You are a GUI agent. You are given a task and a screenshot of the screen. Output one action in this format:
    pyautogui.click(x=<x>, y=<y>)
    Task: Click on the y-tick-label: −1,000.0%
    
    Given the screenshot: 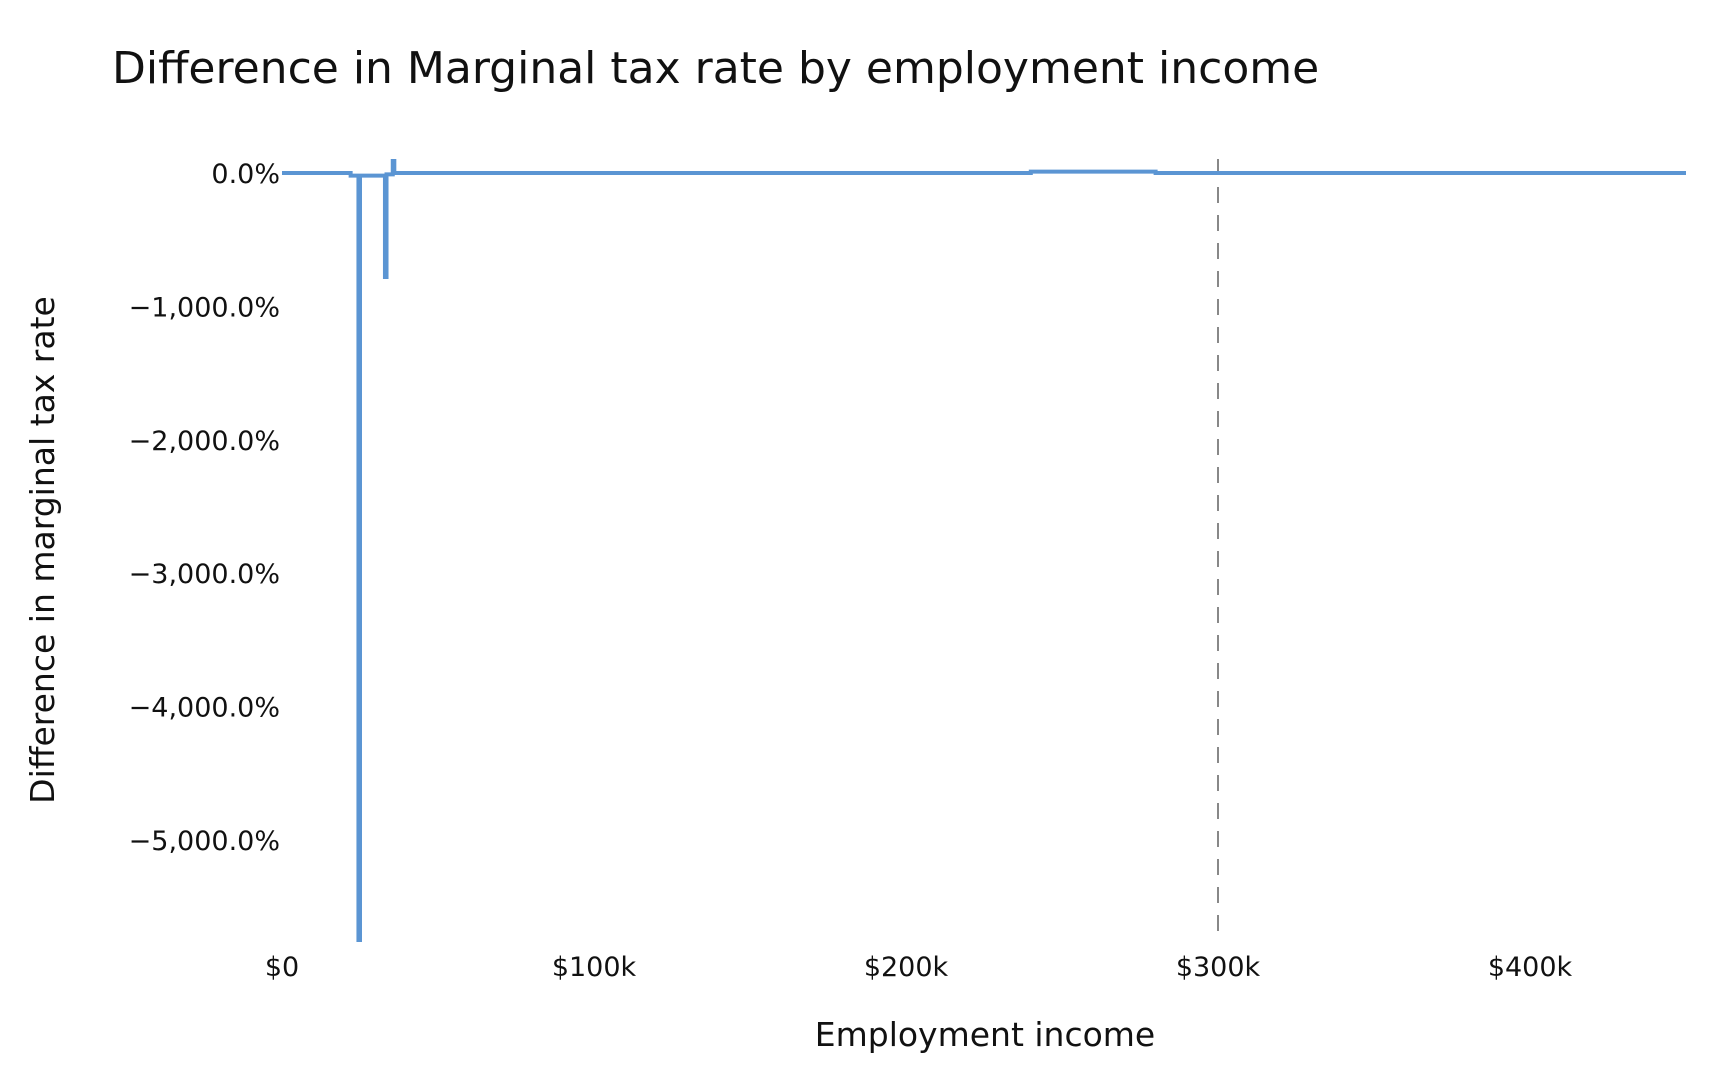 What is the action you would take?
    pyautogui.click(x=204, y=307)
    